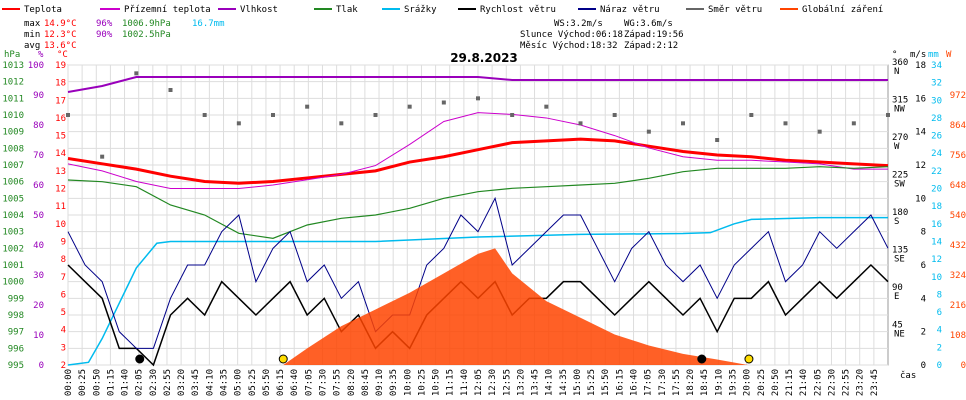  What do you see at coordinates (899, 260) in the screenshot?
I see `y-tick-direction-name: SE` at bounding box center [899, 260].